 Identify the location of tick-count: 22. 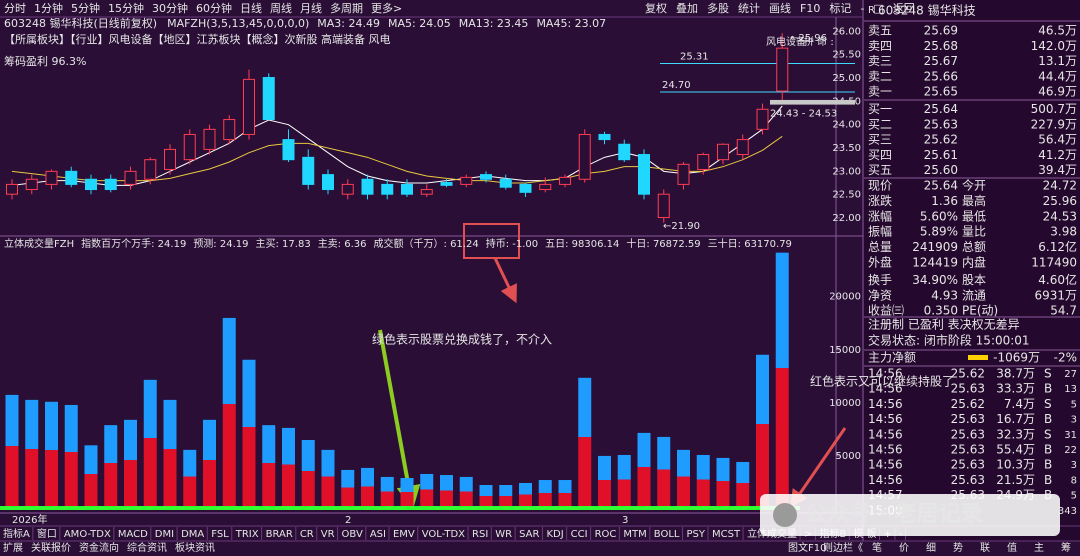
(1070, 450).